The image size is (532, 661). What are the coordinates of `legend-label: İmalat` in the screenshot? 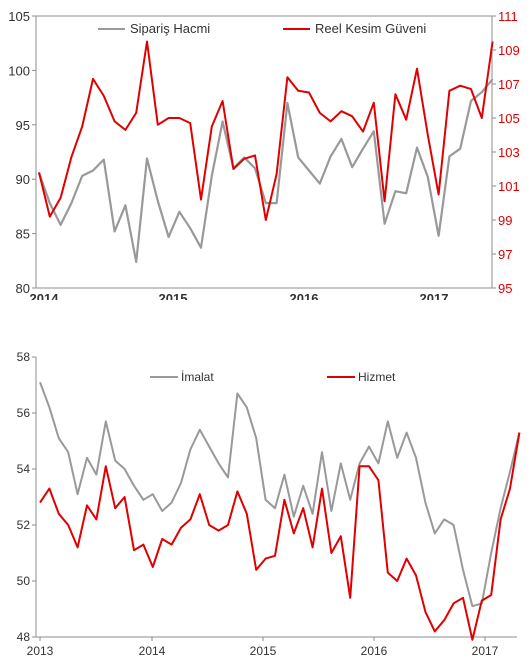 It's located at (197, 377).